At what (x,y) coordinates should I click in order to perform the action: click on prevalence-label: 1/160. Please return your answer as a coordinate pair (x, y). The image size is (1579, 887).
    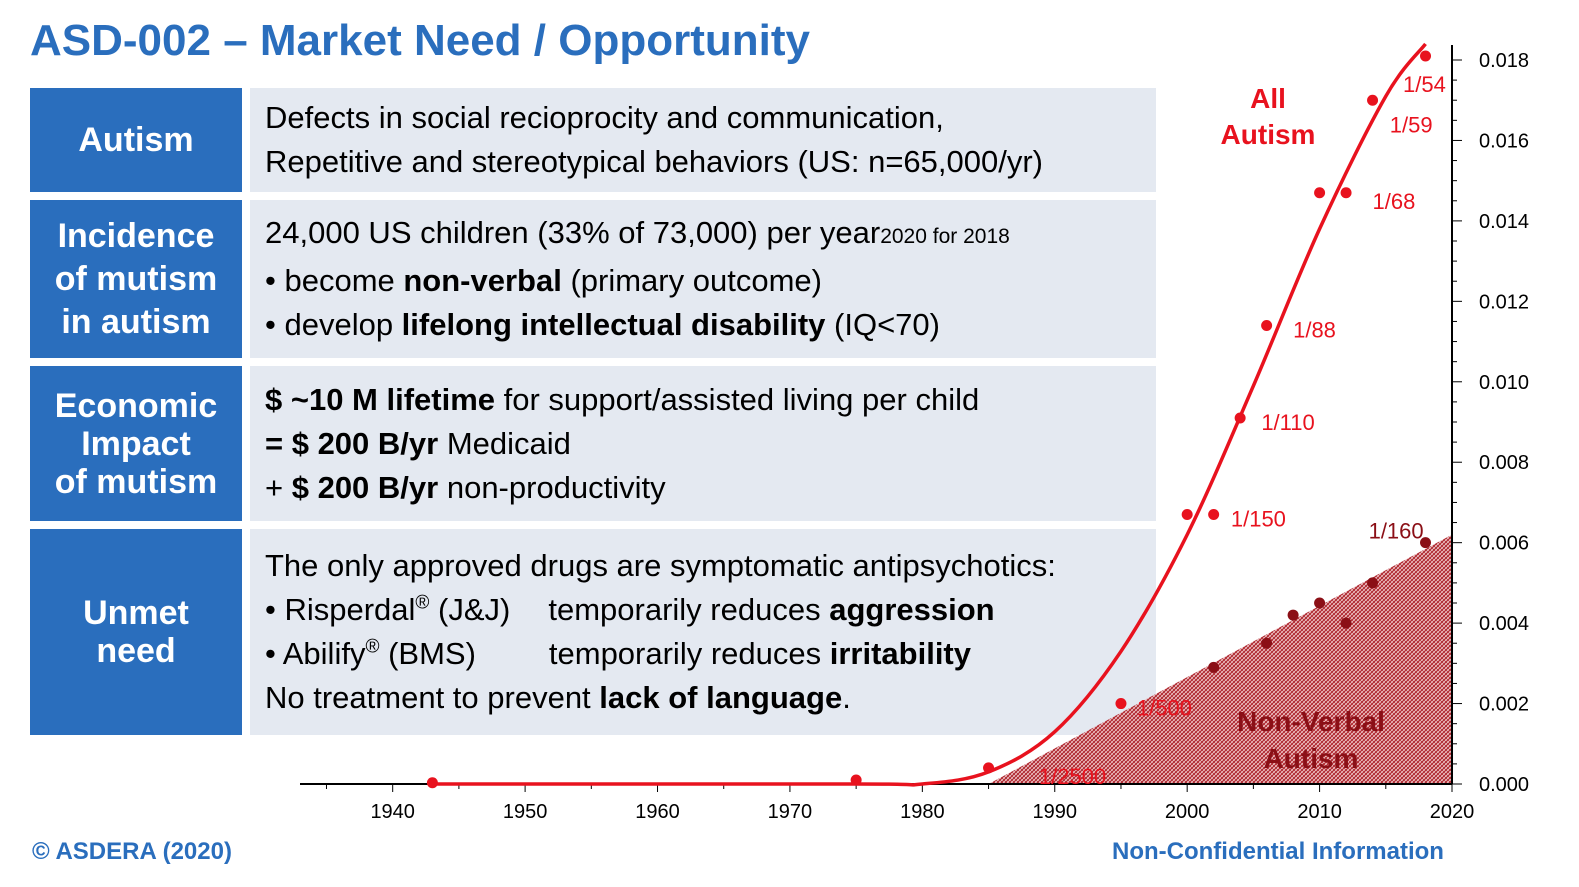
    Looking at the image, I should click on (1396, 531).